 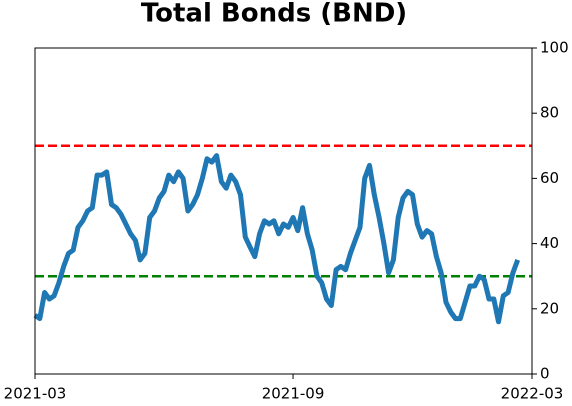 What do you see at coordinates (274, 14) in the screenshot?
I see `chart-title: Total Bonds (BND)` at bounding box center [274, 14].